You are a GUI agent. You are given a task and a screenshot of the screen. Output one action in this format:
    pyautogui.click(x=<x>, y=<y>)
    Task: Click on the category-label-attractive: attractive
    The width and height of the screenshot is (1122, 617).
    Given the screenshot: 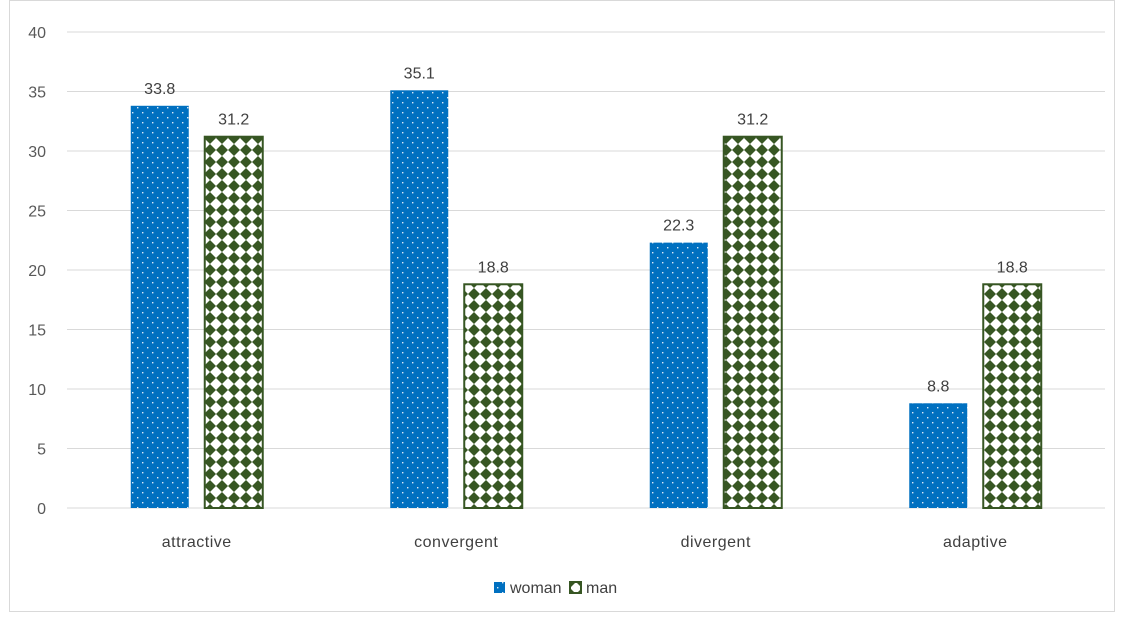 What is the action you would take?
    pyautogui.click(x=197, y=542)
    